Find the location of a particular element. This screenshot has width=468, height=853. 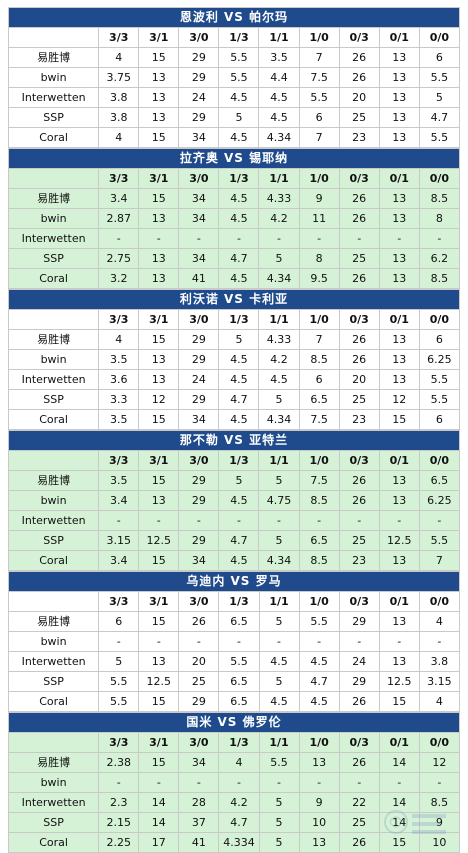

odds-cell: 4.7 is located at coordinates (239, 259).